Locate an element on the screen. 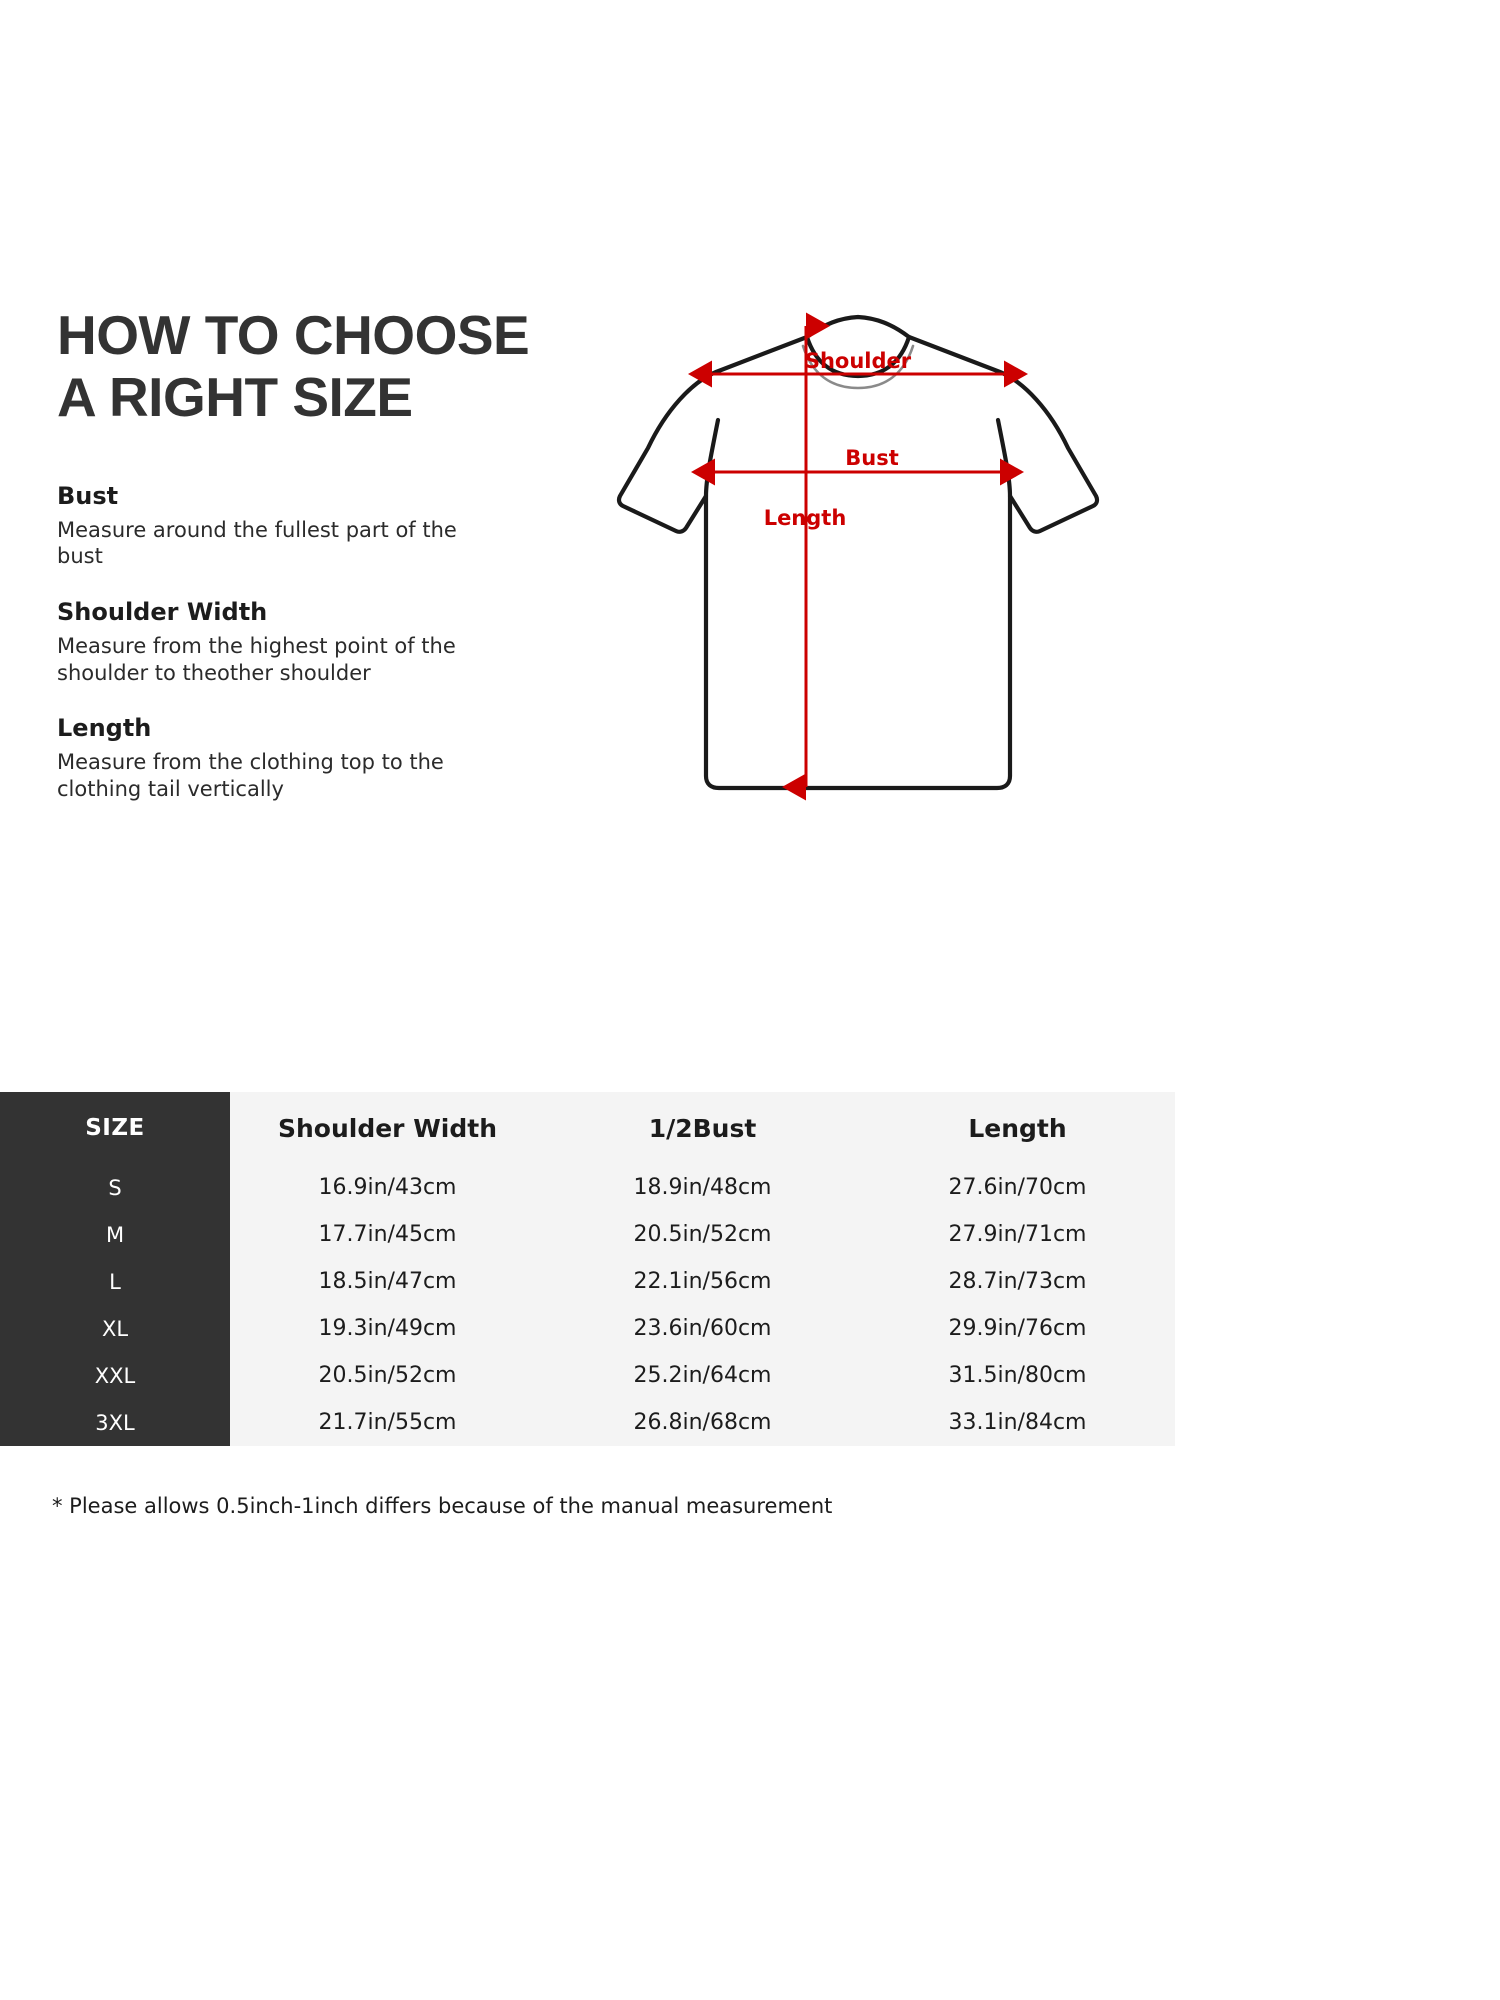 The width and height of the screenshot is (1500, 2000). cell-length: 29.9in/76cm is located at coordinates (1017, 1328).